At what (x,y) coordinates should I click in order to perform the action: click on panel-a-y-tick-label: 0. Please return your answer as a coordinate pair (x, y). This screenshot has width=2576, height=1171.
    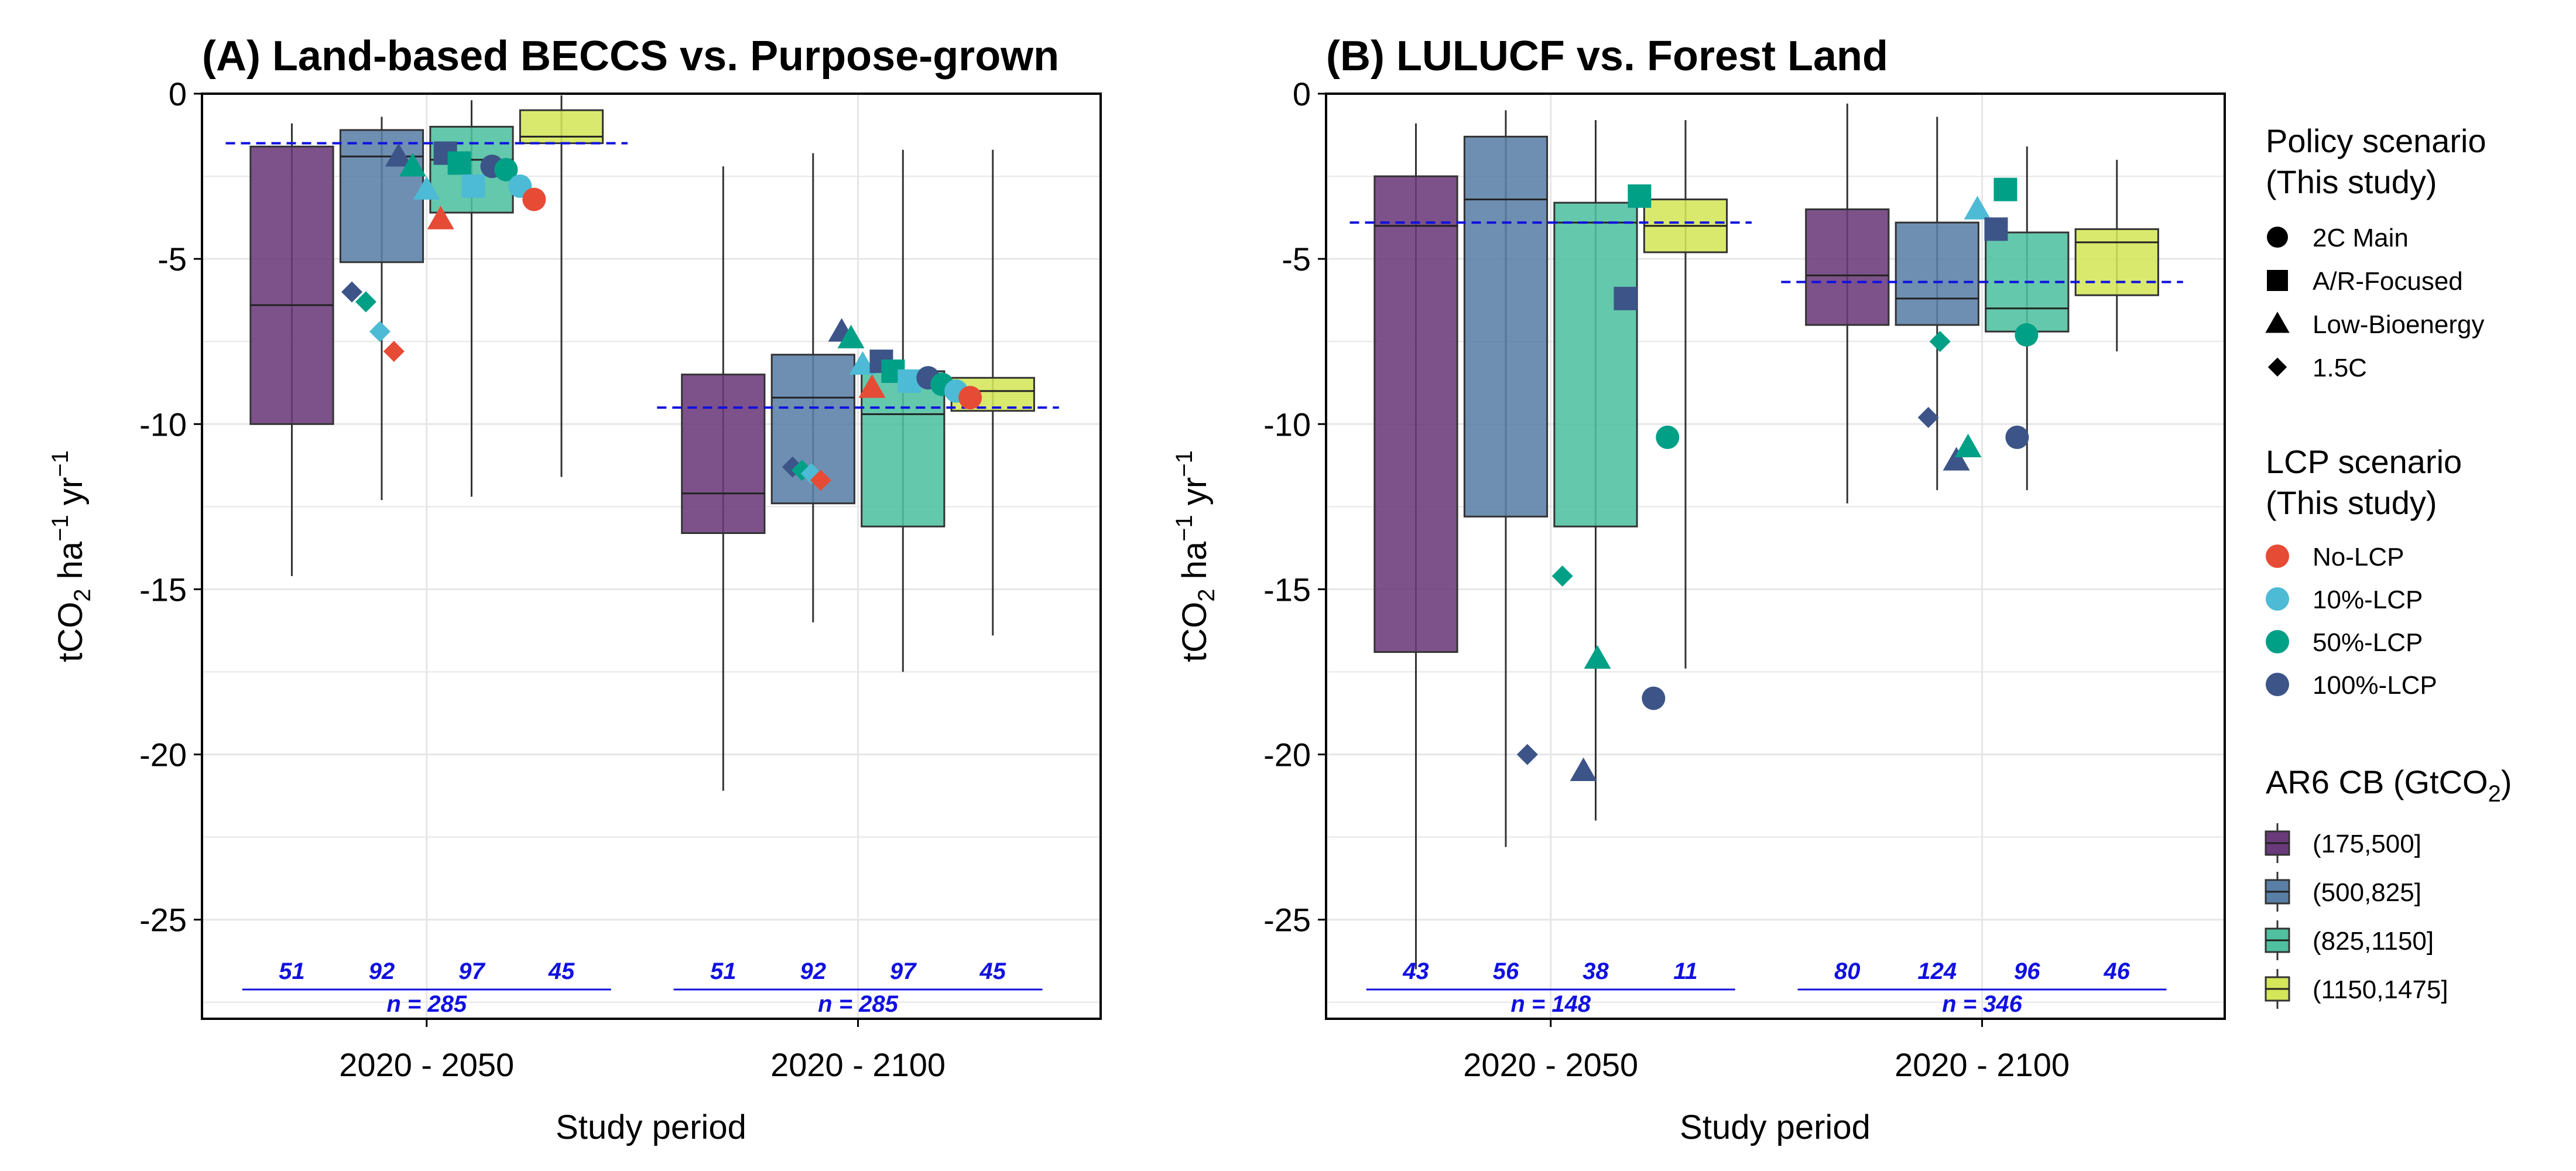
    Looking at the image, I should click on (178, 94).